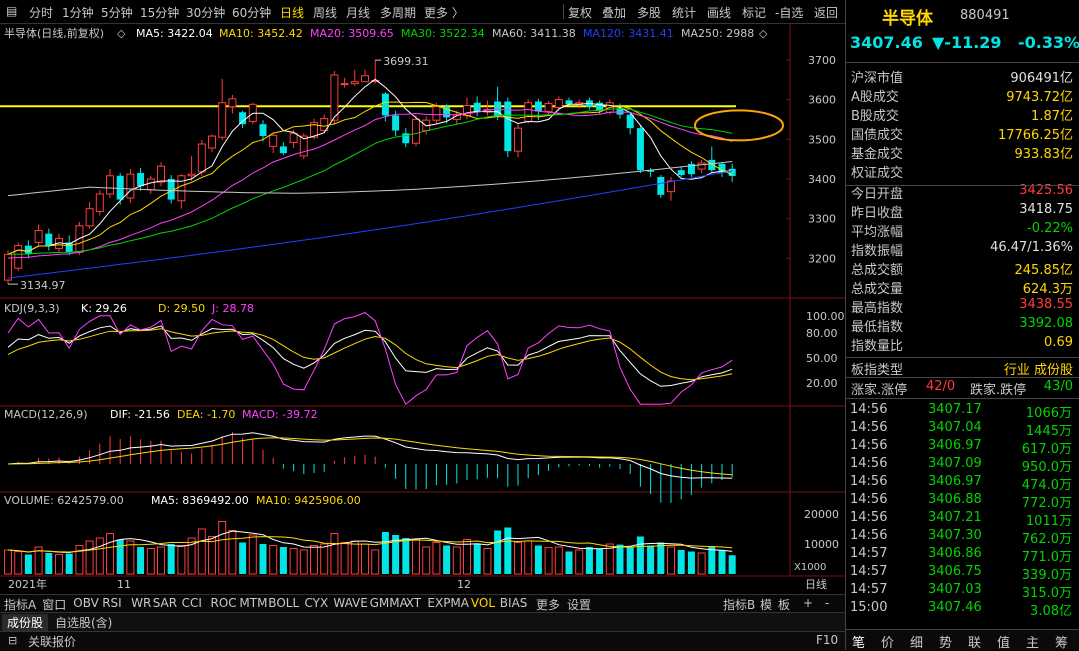  What do you see at coordinates (766, 605) in the screenshot?
I see `indicator-right-button: 模` at bounding box center [766, 605].